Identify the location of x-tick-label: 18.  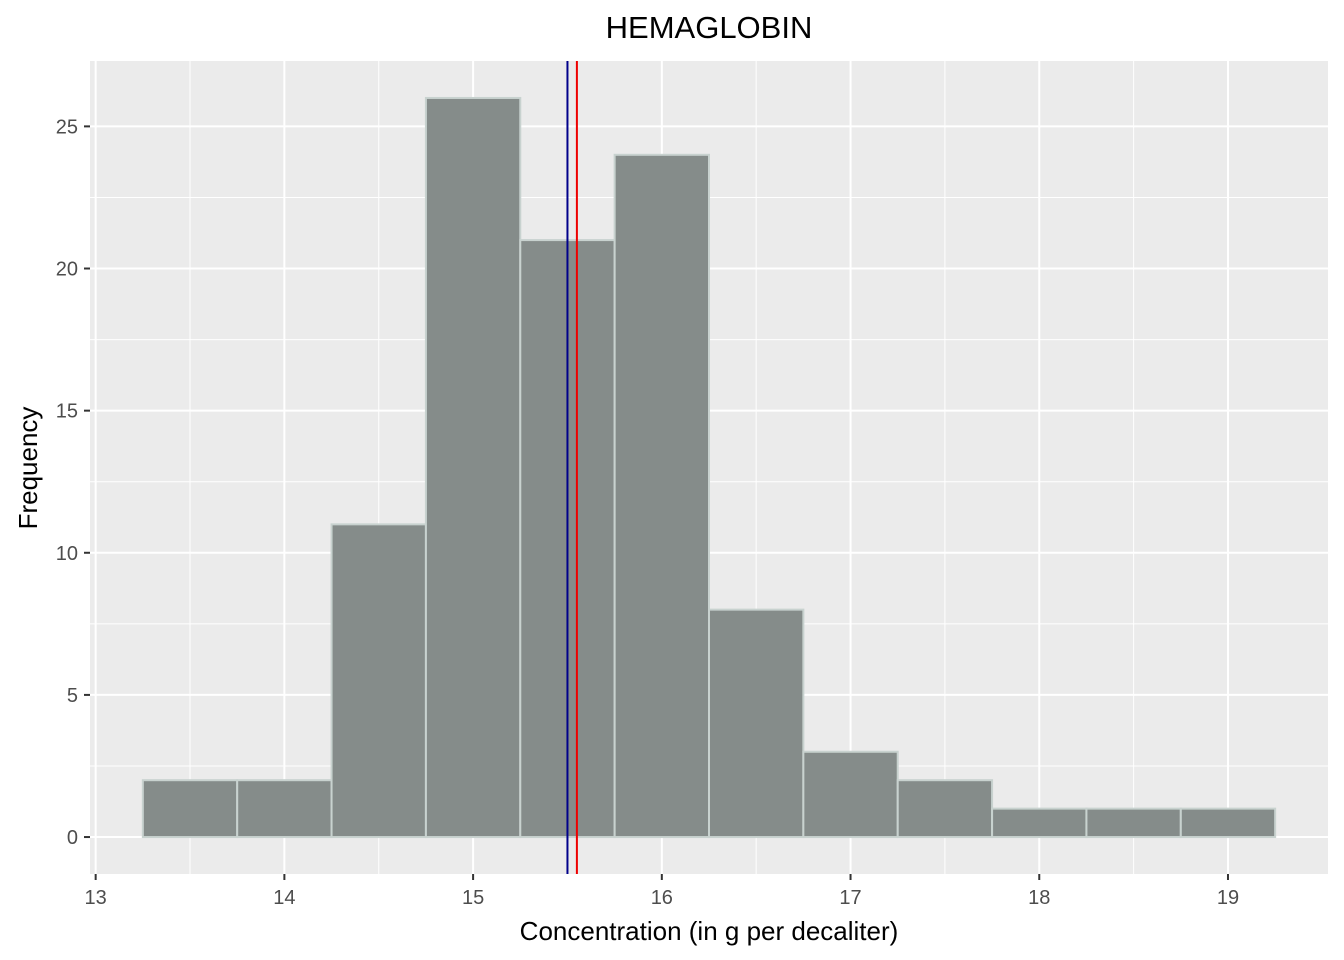
(1039, 898).